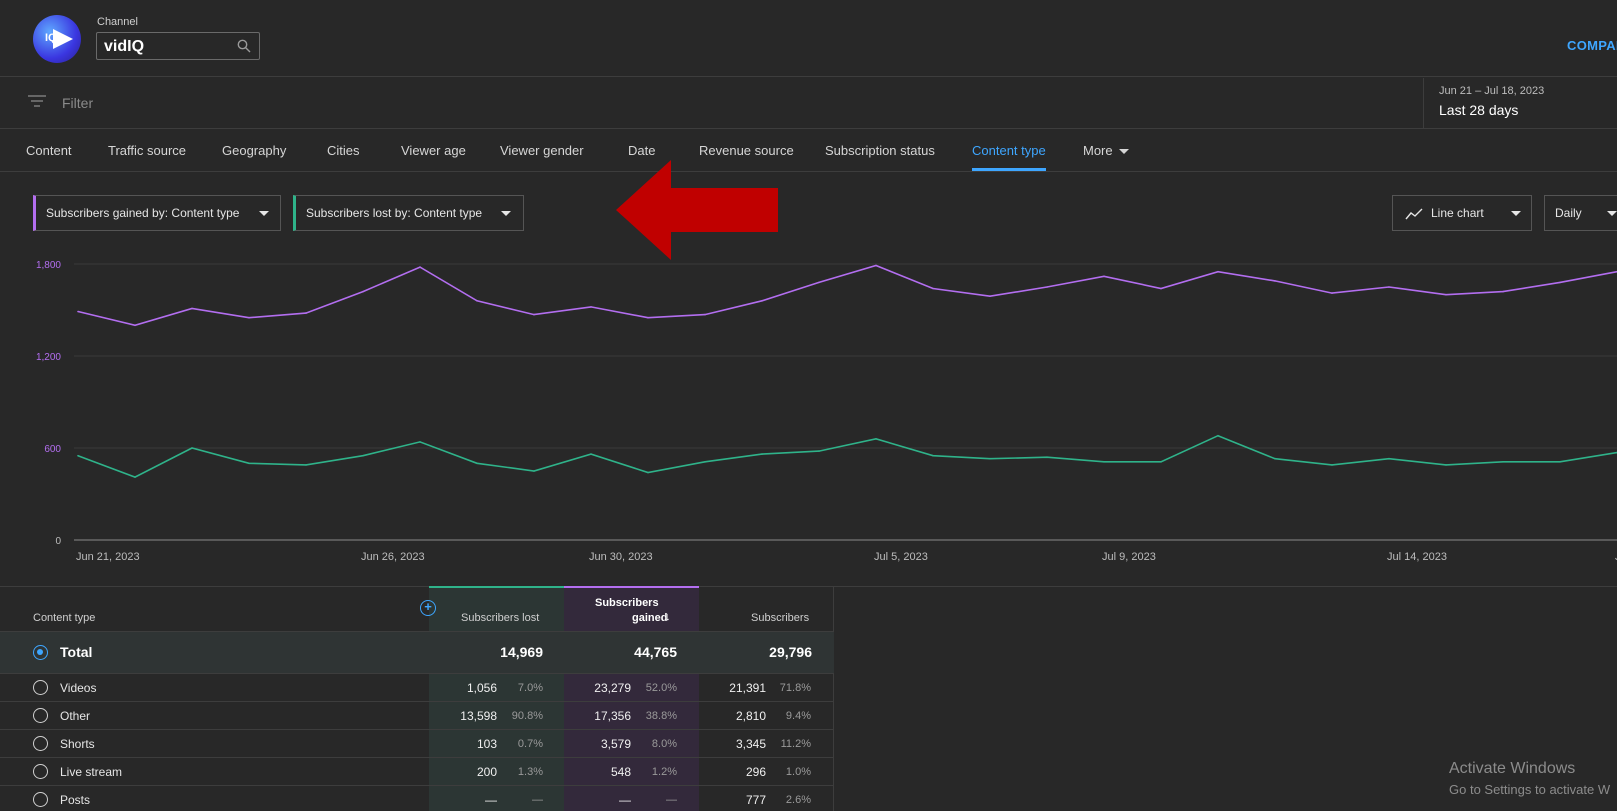  Describe the element at coordinates (880, 150) in the screenshot. I see `tab-subscription-status: Subscription status` at that location.